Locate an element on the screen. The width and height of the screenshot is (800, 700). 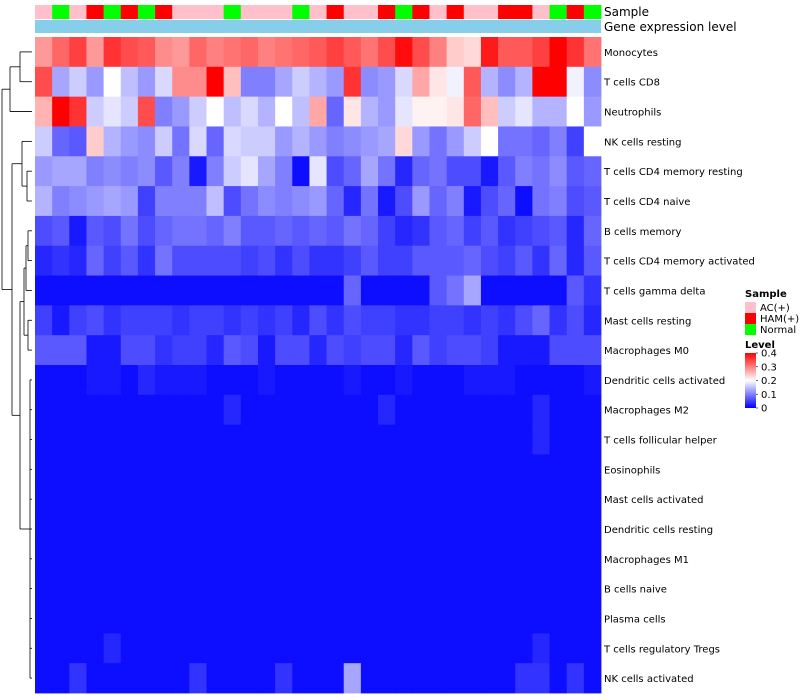
level-tick-label: 0.4 is located at coordinates (769, 354).